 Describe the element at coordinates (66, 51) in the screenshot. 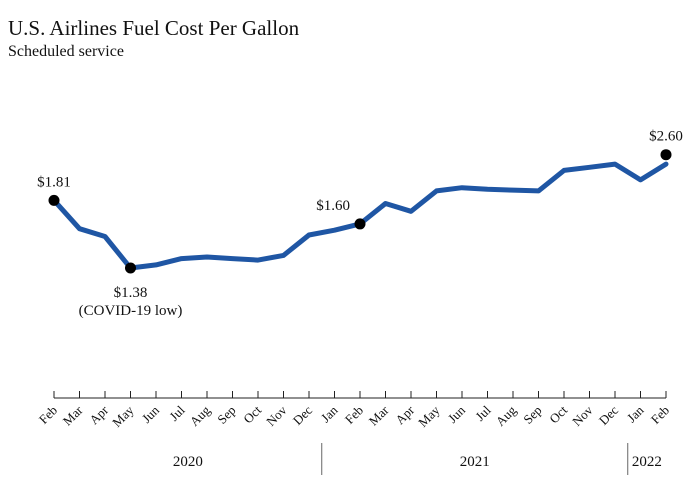

I see `chart-subtitle: Scheduled service` at that location.